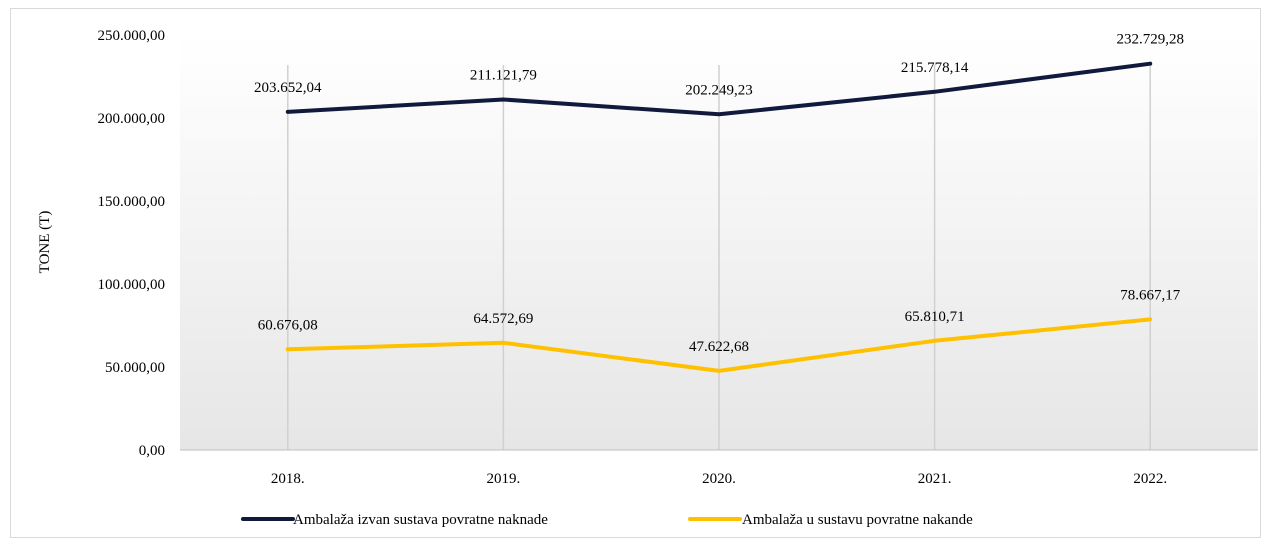 Image resolution: width=1271 pixels, height=544 pixels. Describe the element at coordinates (503, 76) in the screenshot. I see `data-label: 211.121,79` at that location.